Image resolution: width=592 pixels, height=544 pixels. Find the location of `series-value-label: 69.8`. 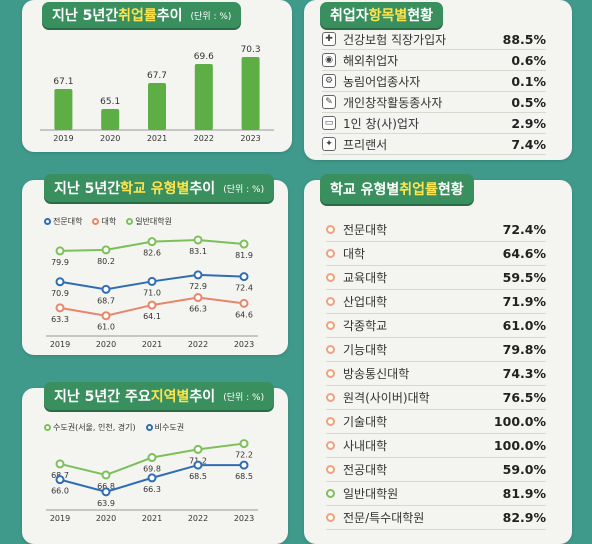

series-value-label: 69.8 is located at coordinates (152, 469).